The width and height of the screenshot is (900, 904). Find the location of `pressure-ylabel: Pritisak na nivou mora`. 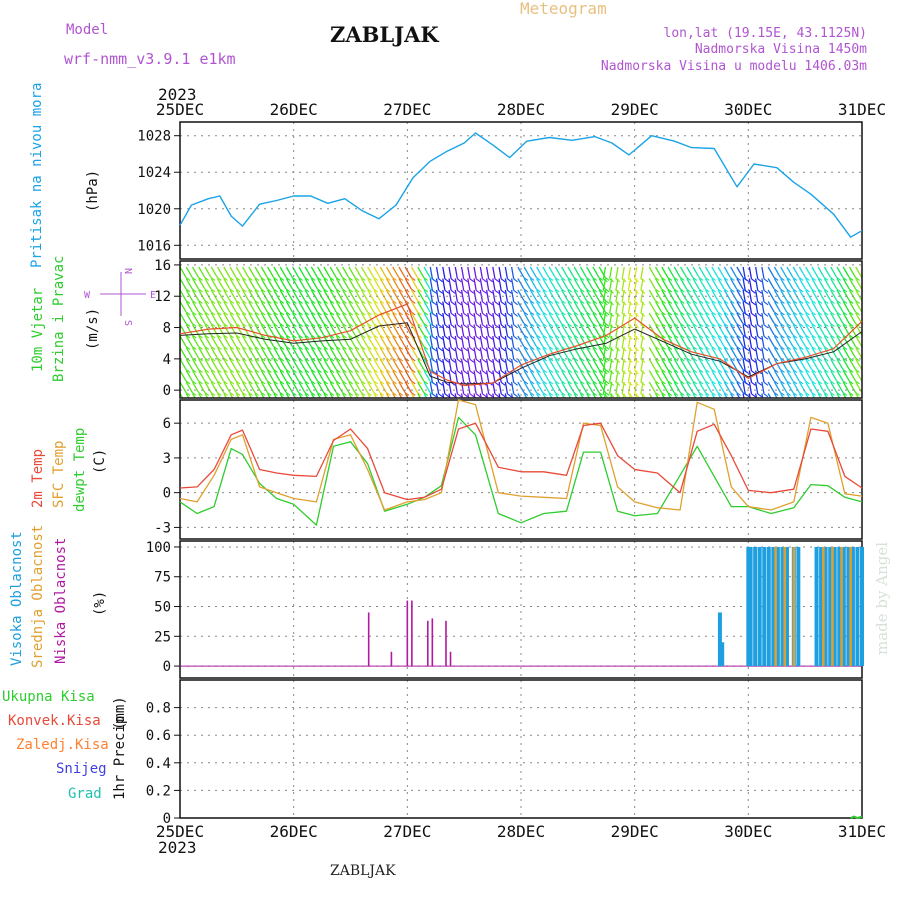

pressure-ylabel: Pritisak na nivou mora is located at coordinates (37, 175).